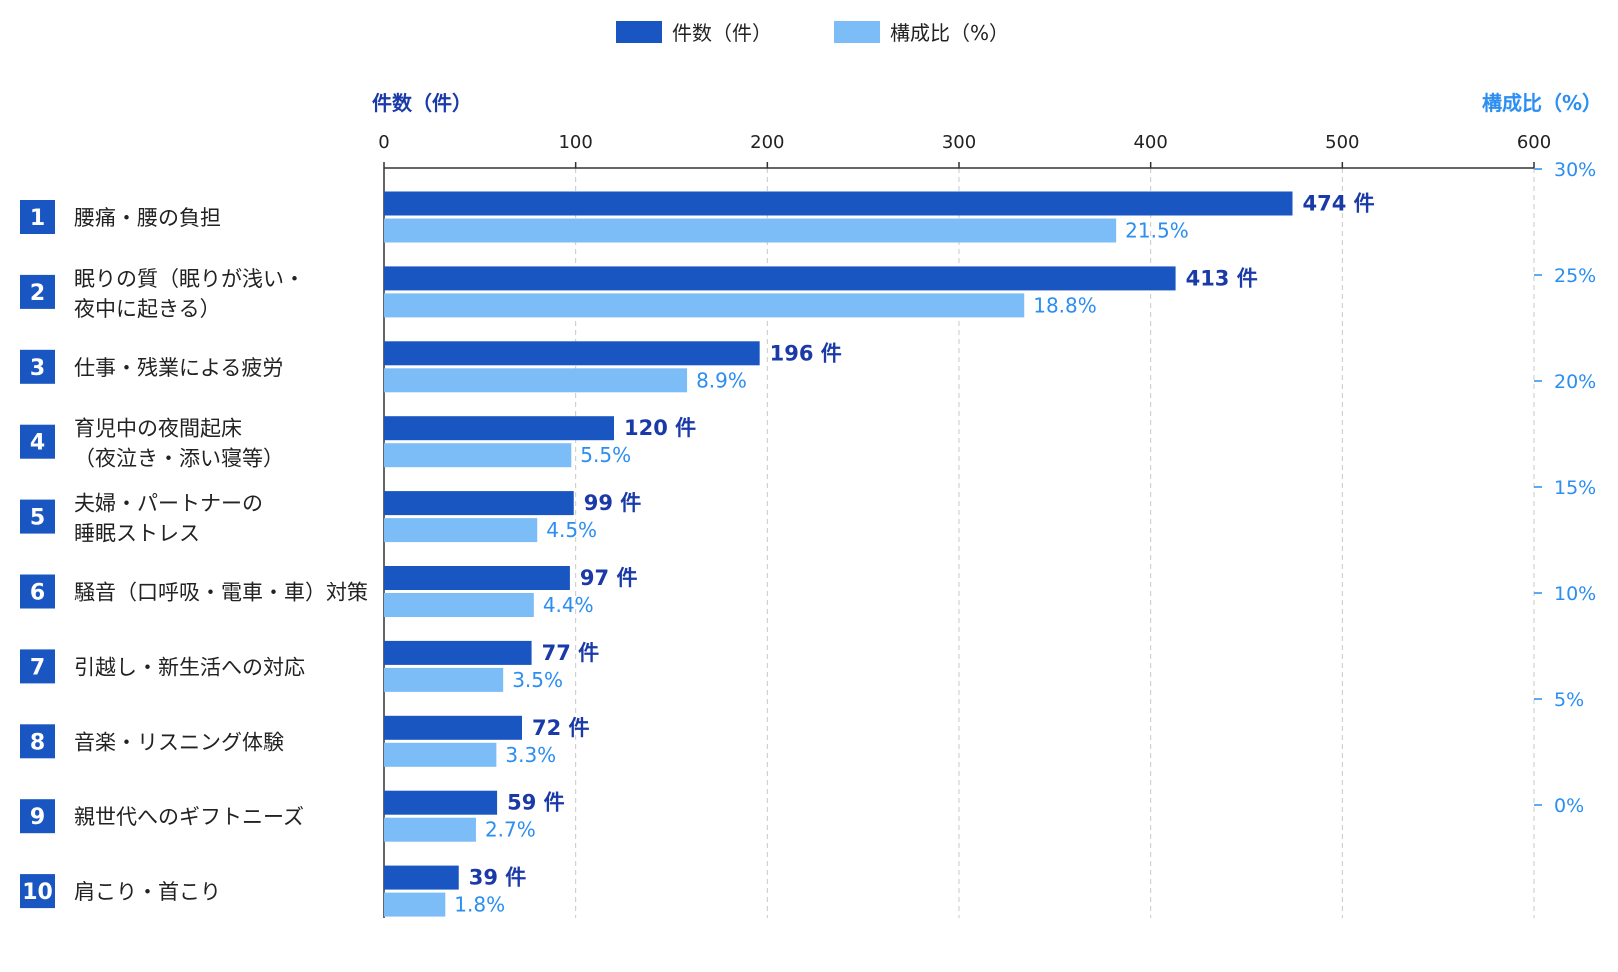 The width and height of the screenshot is (1618, 972). Describe the element at coordinates (158, 429) in the screenshot. I see `category-label: 育児中の夜間起床` at that location.